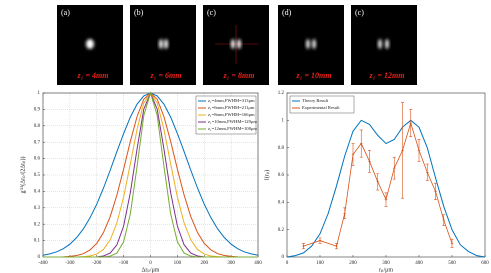 Image resolution: width=491 pixels, height=273 pixels. I want to click on y-tick-label: 0.5, so click(37, 175).